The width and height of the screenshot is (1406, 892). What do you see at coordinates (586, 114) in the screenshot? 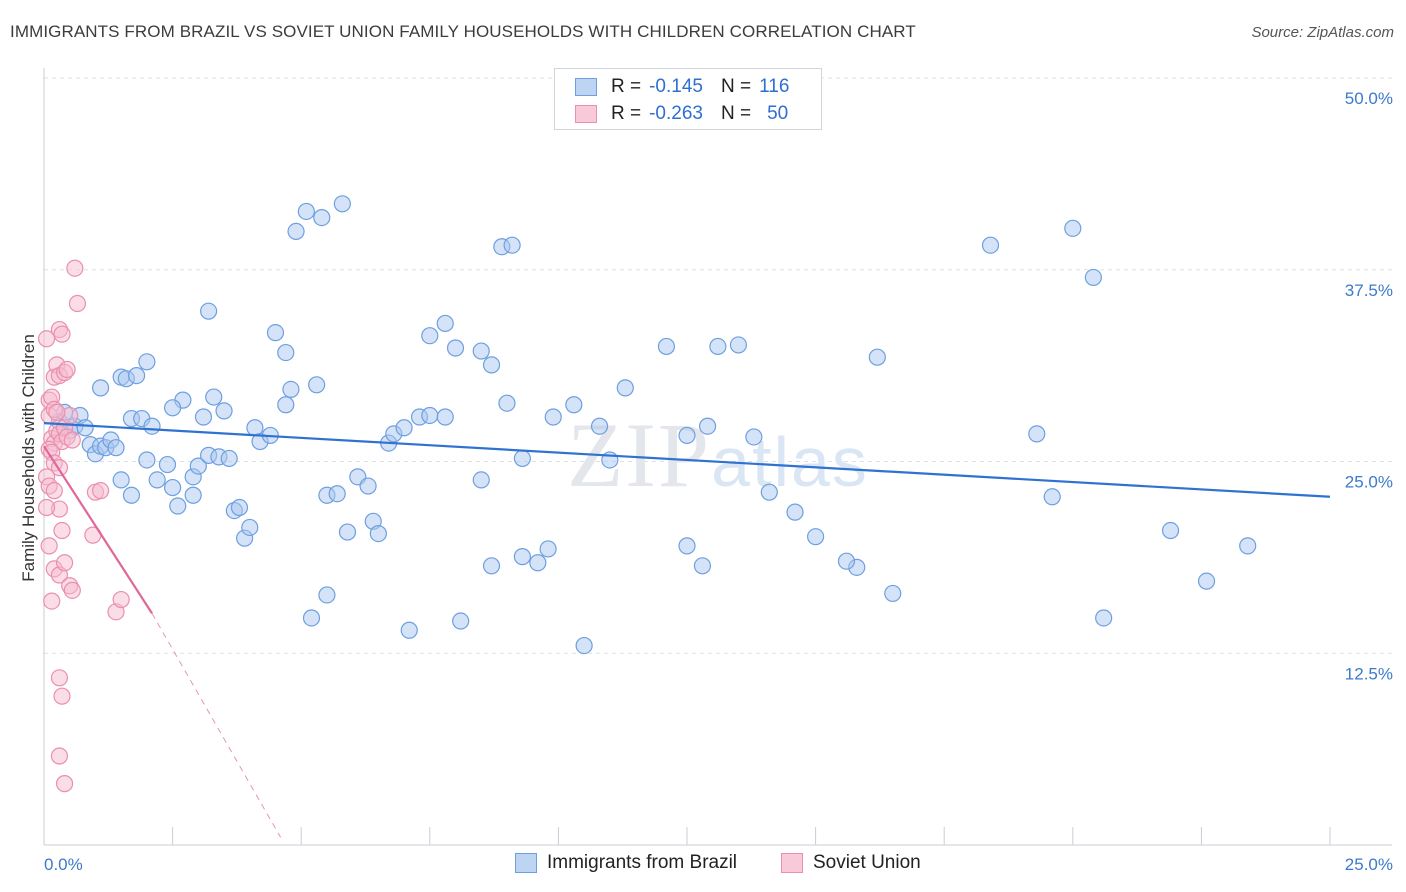
I see `legend-swatch-soviet` at bounding box center [586, 114].